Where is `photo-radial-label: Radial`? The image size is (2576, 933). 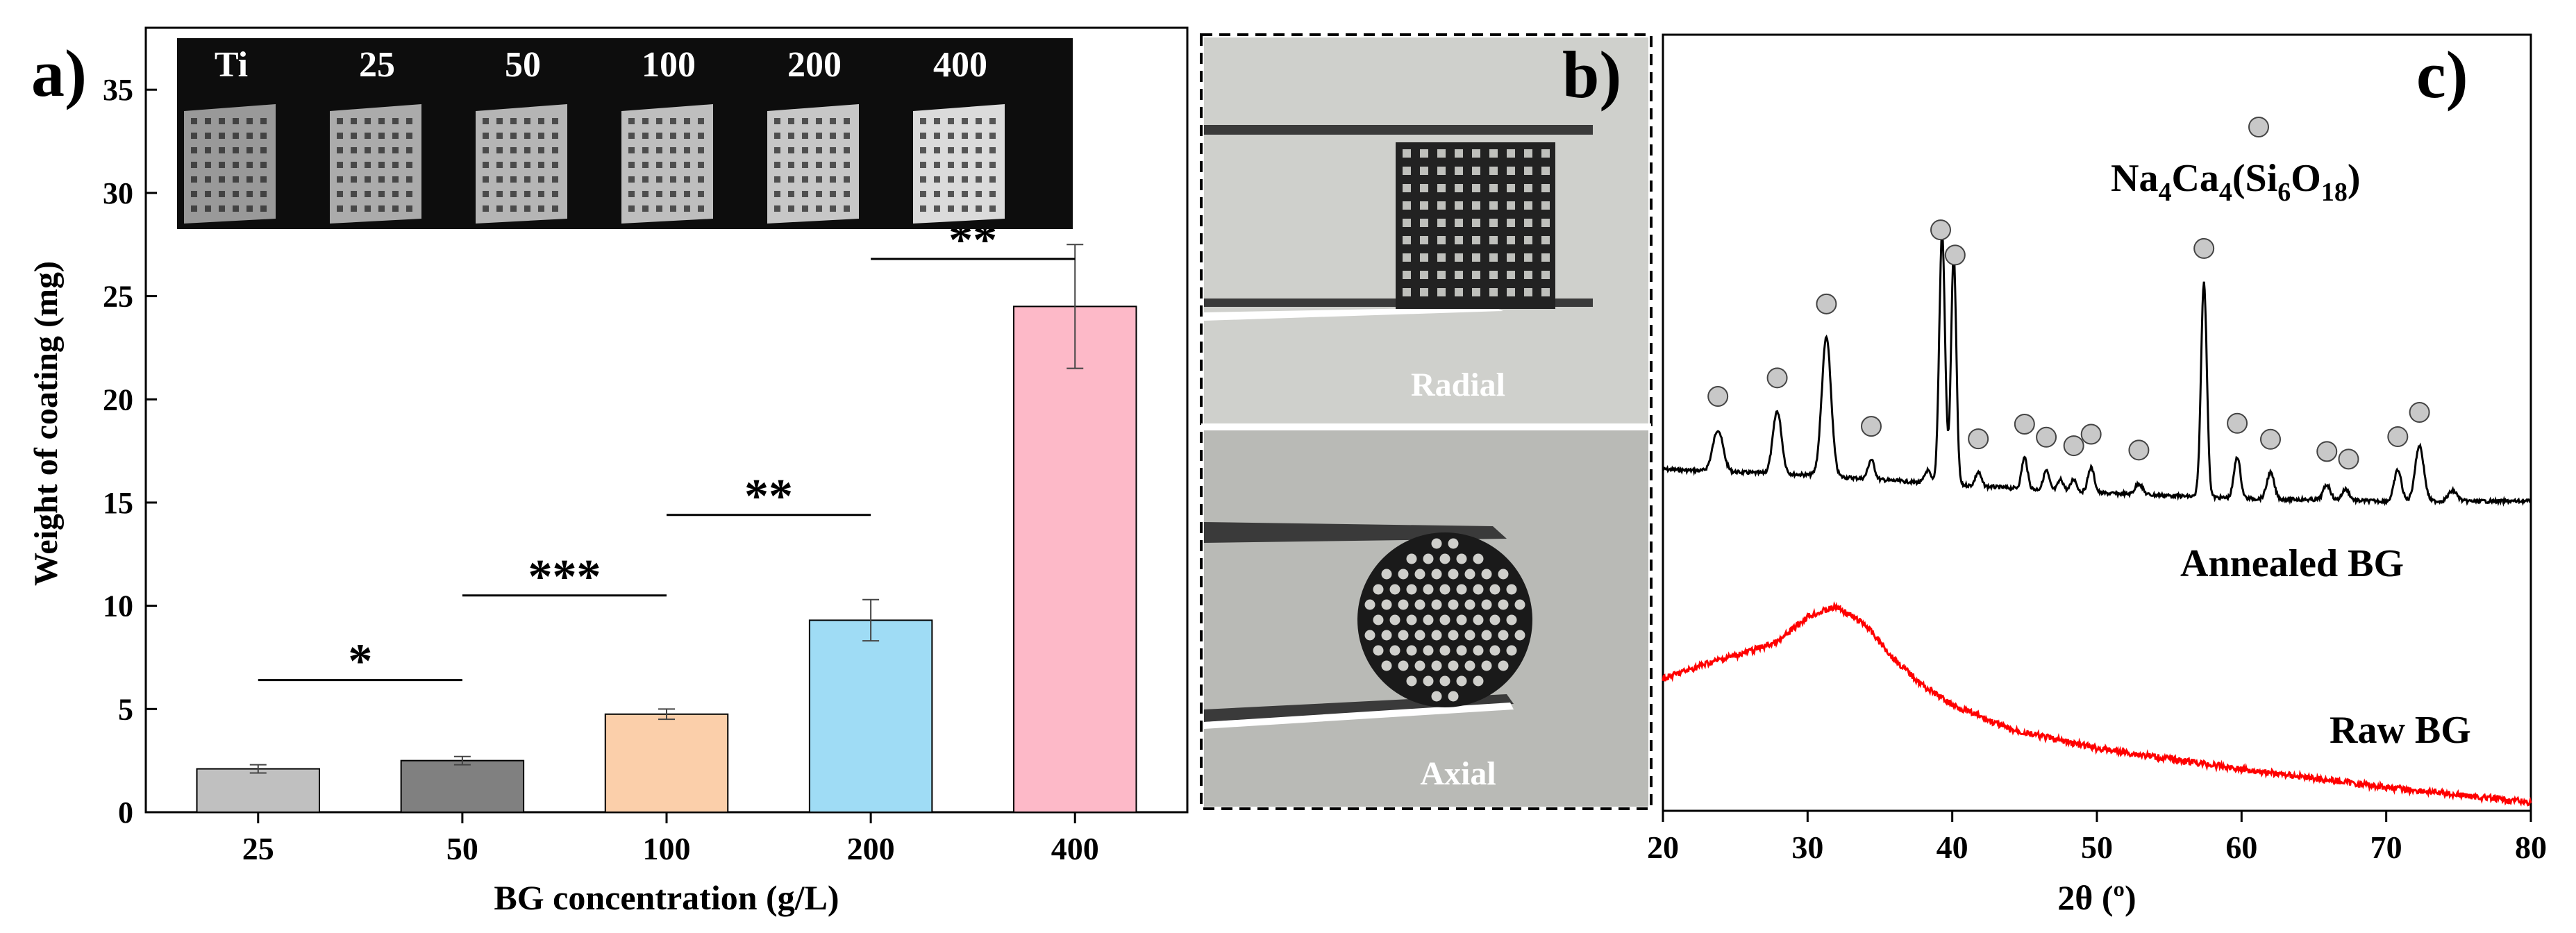 photo-radial-label: Radial is located at coordinates (1458, 385).